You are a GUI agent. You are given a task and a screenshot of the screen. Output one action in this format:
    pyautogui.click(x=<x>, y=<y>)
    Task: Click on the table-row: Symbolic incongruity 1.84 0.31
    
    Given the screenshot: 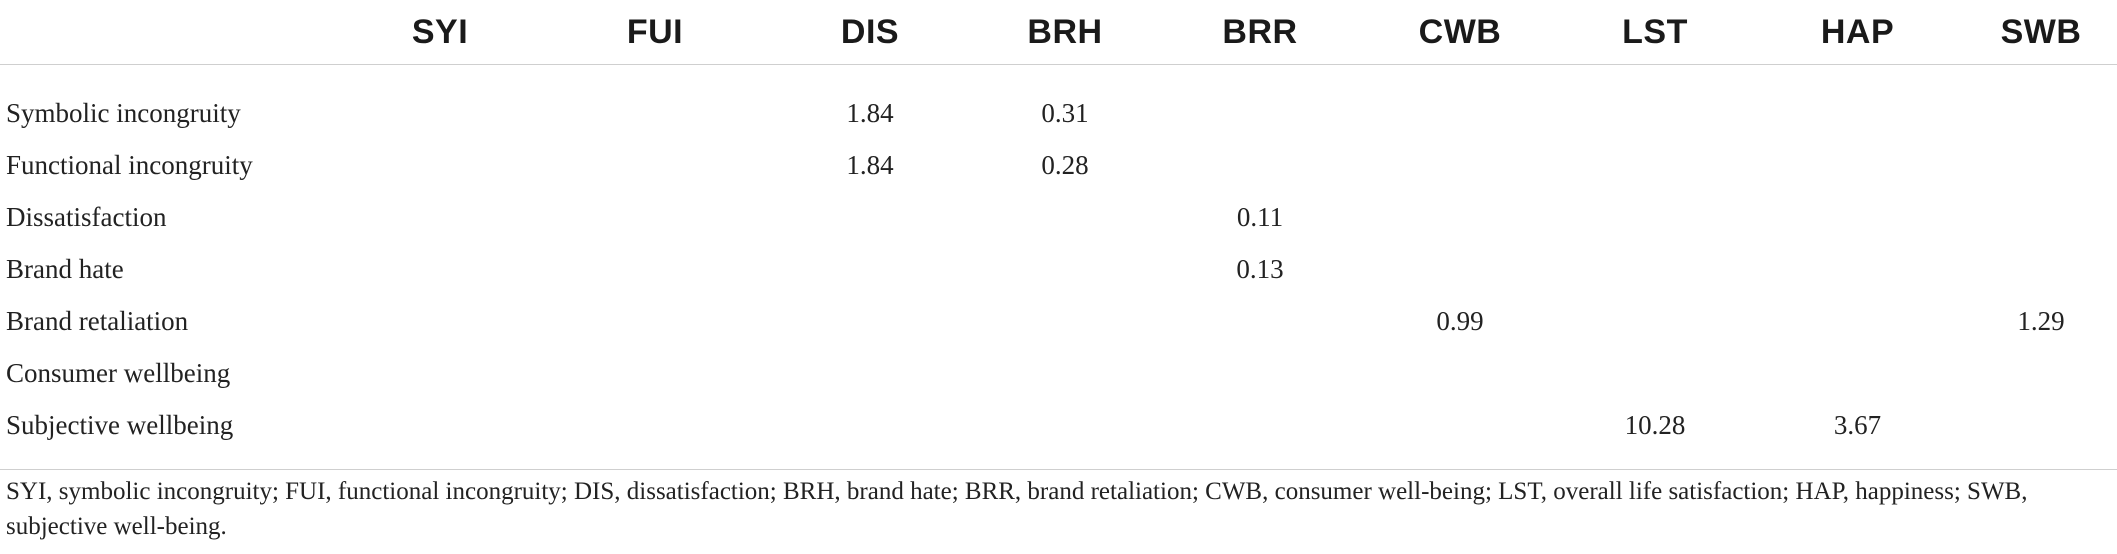 What is the action you would take?
    pyautogui.click(x=1058, y=102)
    